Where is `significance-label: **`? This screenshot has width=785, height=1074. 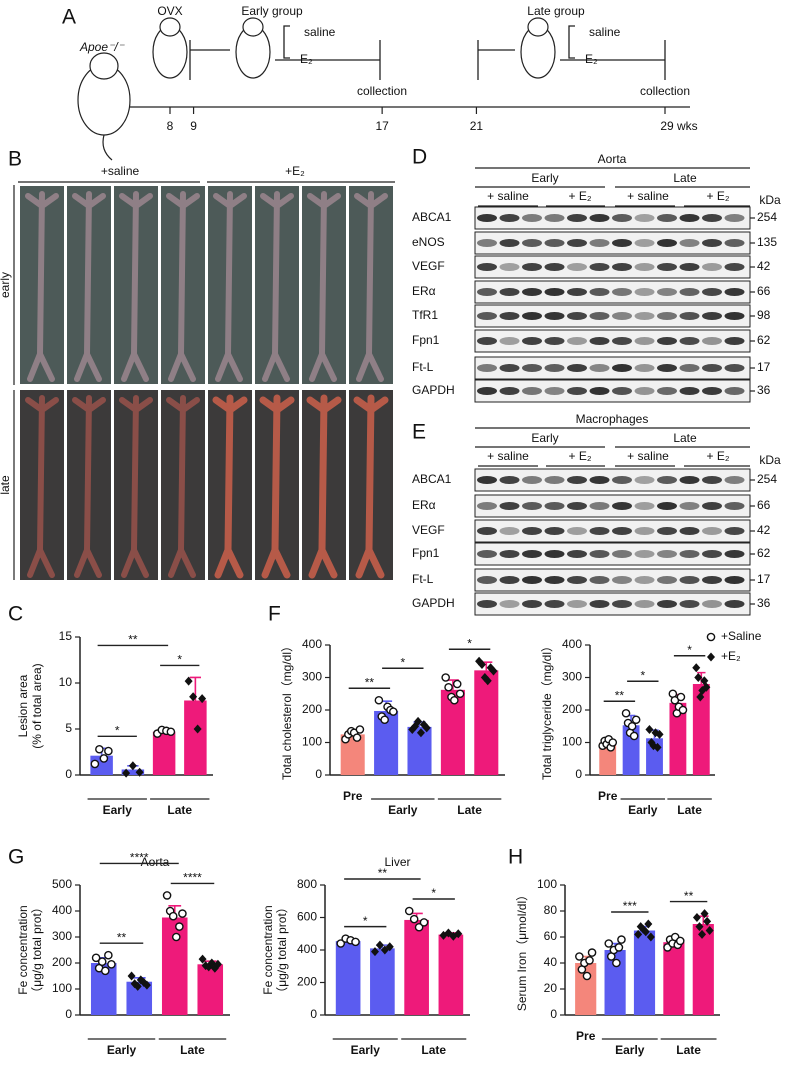 significance-label: ** is located at coordinates (122, 937).